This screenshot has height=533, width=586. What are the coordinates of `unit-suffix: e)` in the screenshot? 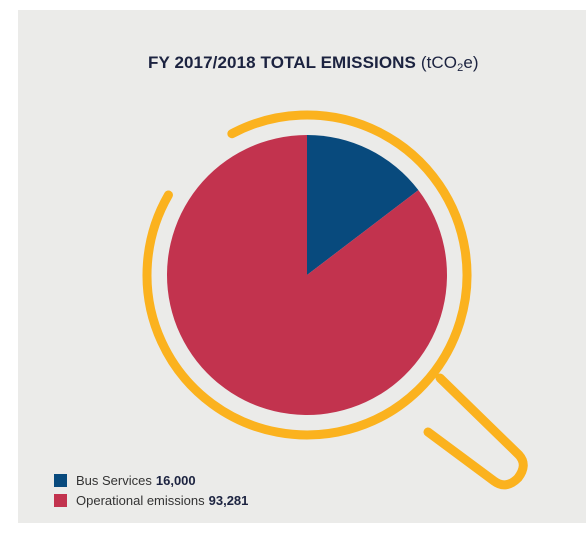 It's located at (471, 62).